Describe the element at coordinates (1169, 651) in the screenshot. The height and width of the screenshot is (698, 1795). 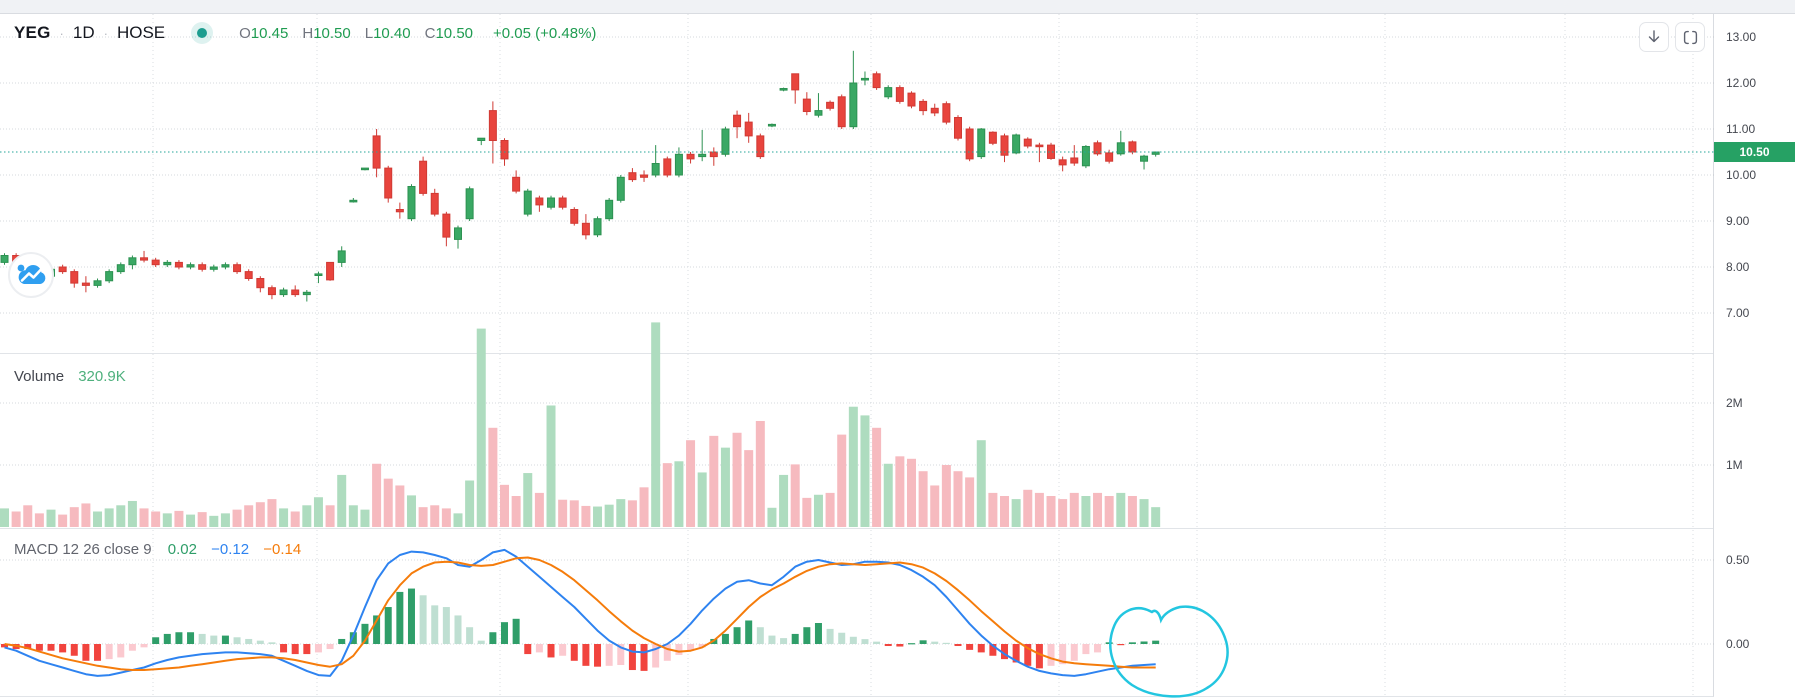
I see `drawn-circle-annotation` at that location.